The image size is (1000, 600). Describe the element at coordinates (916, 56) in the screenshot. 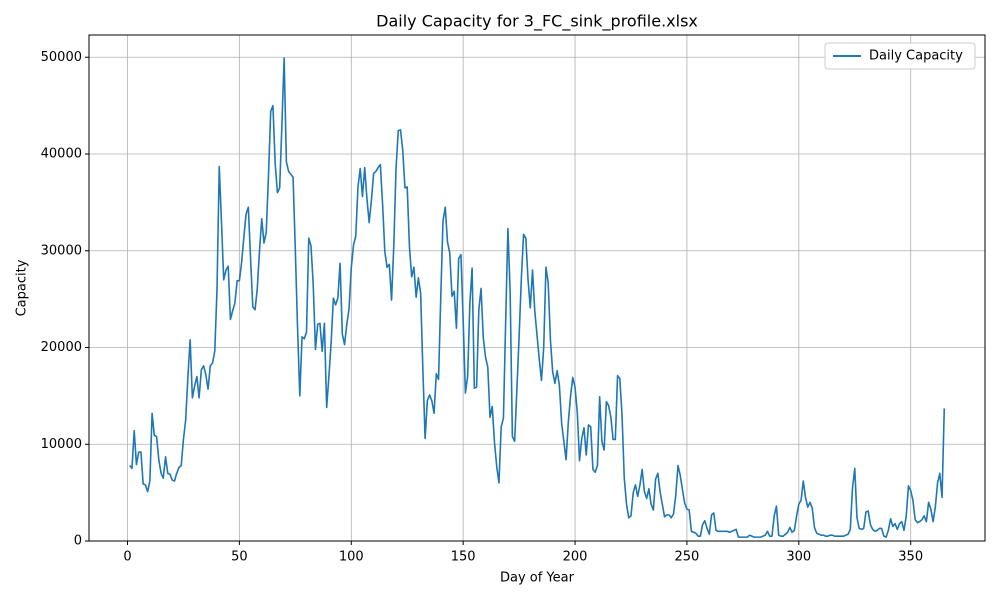

I see `legend-label: Daily Capacity` at that location.